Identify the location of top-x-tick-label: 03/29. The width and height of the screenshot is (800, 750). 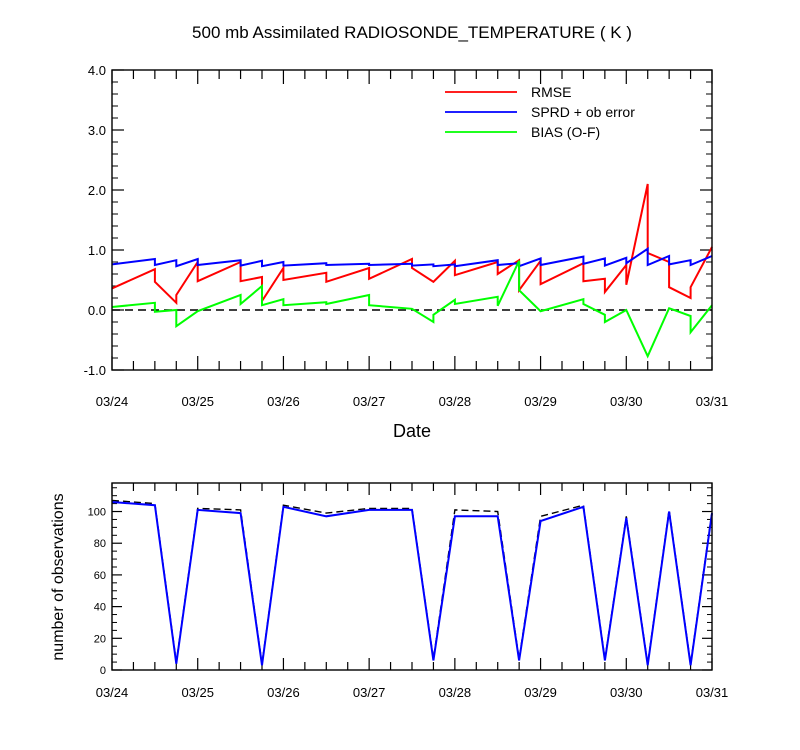
(540, 401).